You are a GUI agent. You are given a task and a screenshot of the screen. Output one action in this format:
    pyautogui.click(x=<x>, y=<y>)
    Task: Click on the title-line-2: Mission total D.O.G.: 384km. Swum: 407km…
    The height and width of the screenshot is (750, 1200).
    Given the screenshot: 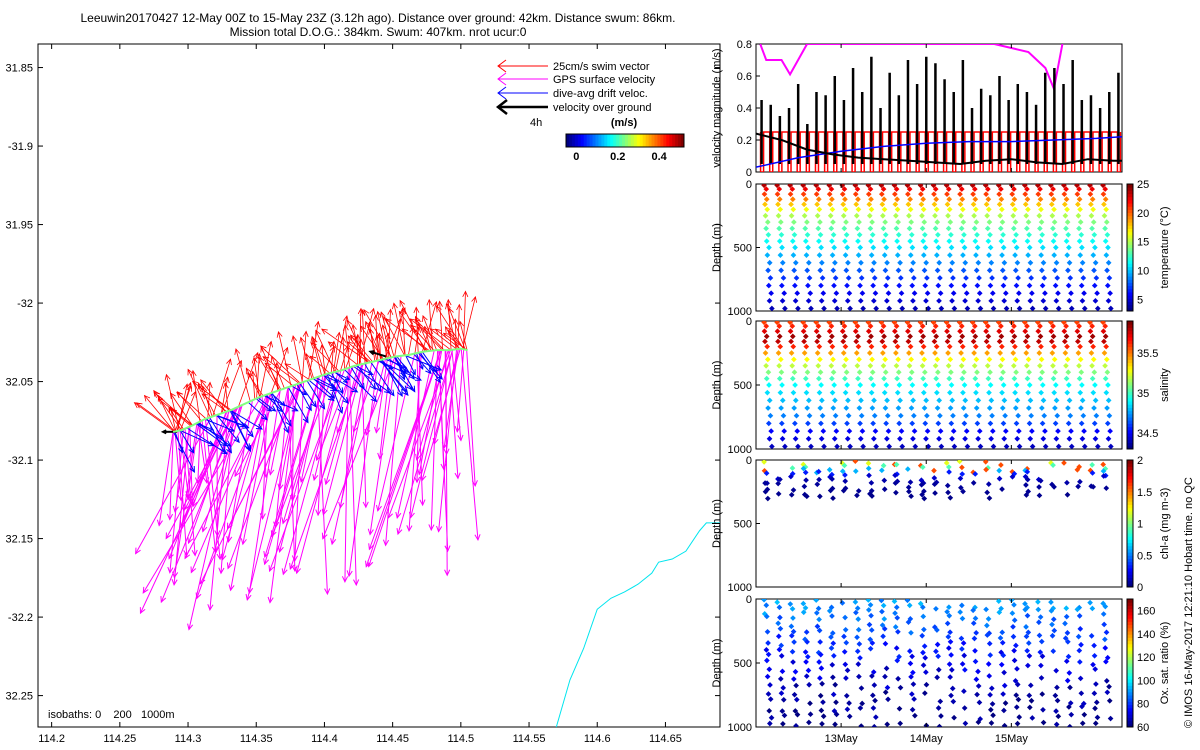 What is the action you would take?
    pyautogui.click(x=378, y=32)
    